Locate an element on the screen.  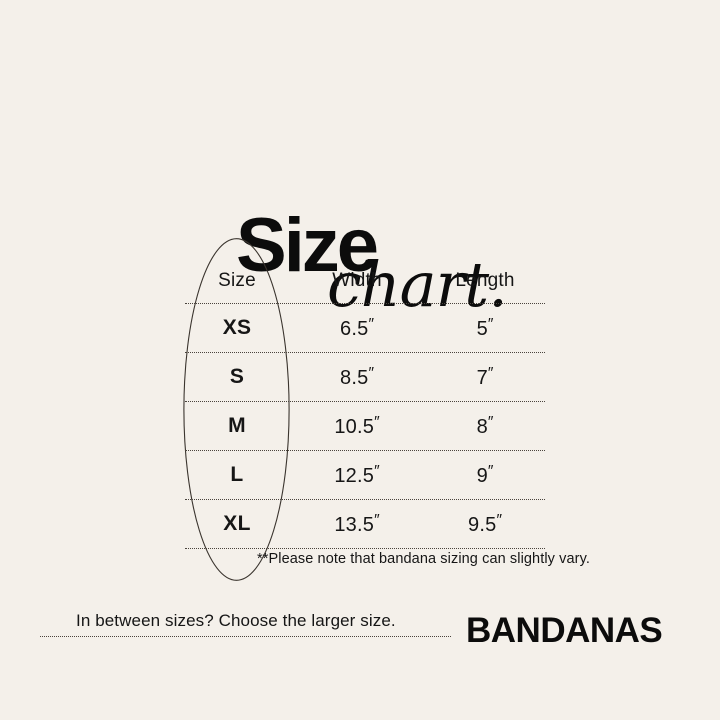
column-header-width: Width is located at coordinates (357, 280).